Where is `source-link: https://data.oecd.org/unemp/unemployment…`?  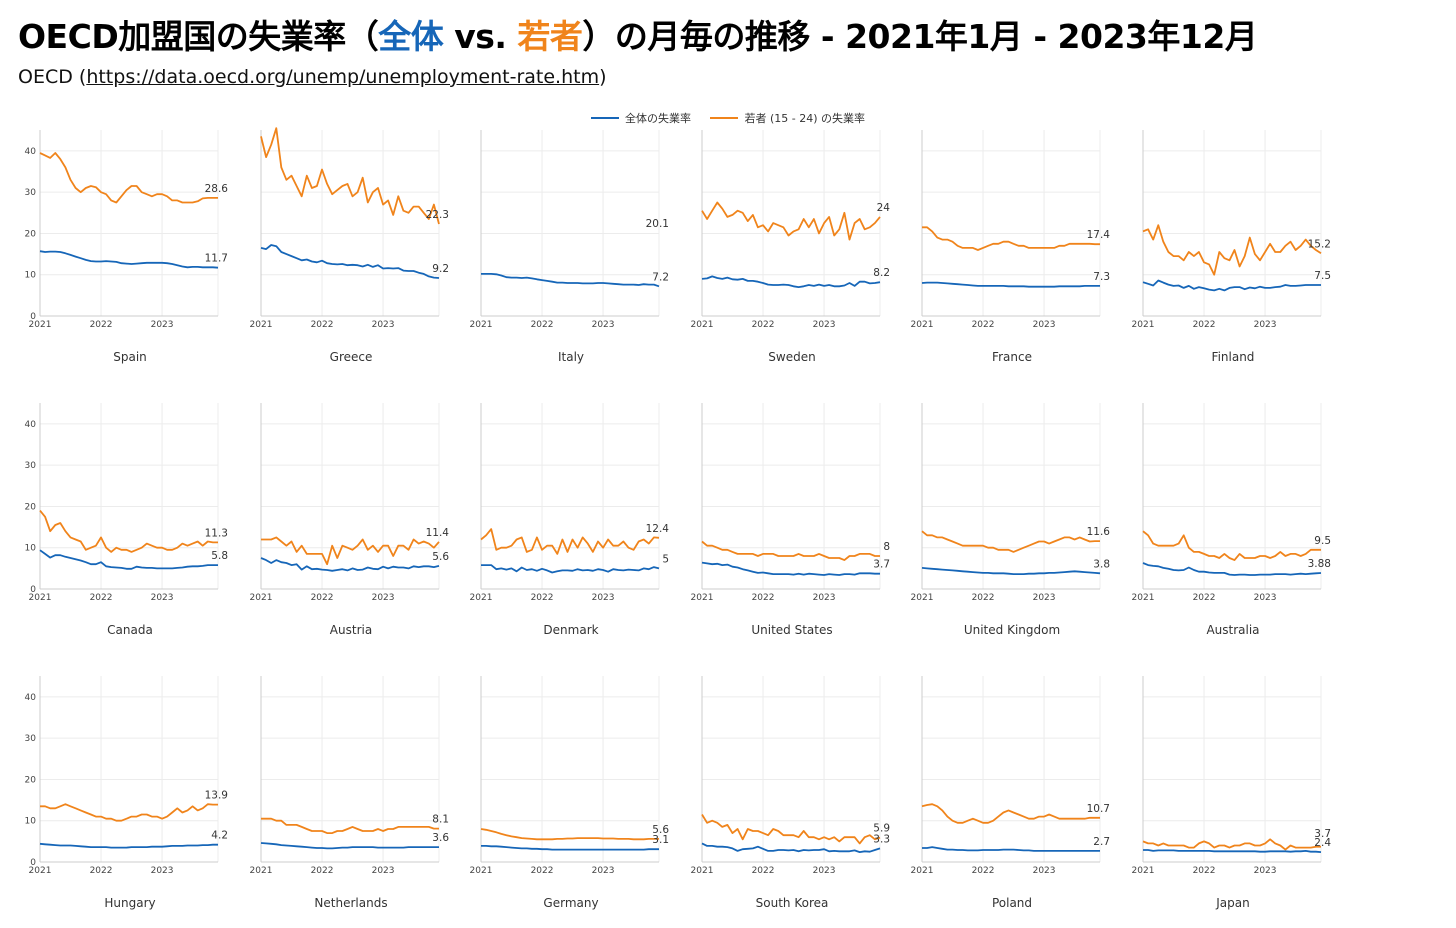 source-link: https://data.oecd.org/unemp/unemployment… is located at coordinates (343, 77).